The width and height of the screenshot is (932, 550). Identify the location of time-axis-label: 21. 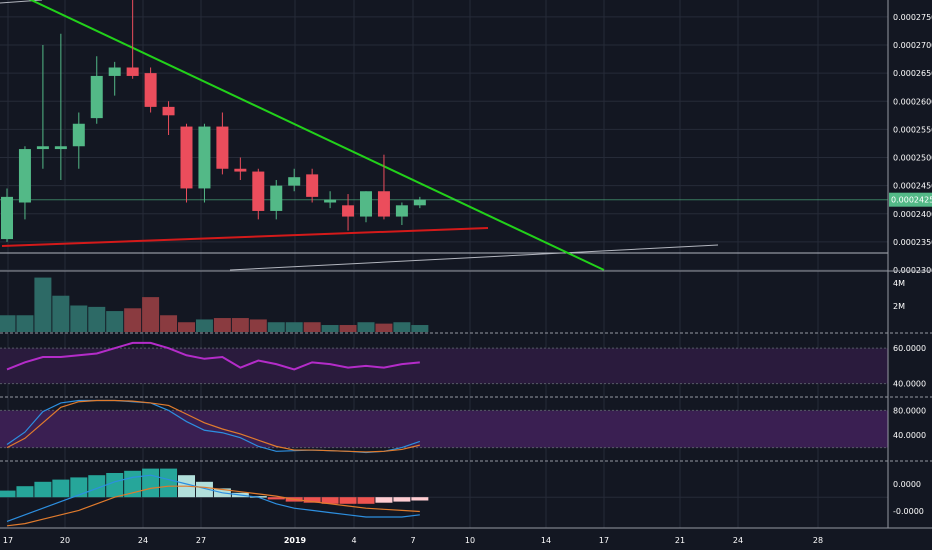
(680, 540).